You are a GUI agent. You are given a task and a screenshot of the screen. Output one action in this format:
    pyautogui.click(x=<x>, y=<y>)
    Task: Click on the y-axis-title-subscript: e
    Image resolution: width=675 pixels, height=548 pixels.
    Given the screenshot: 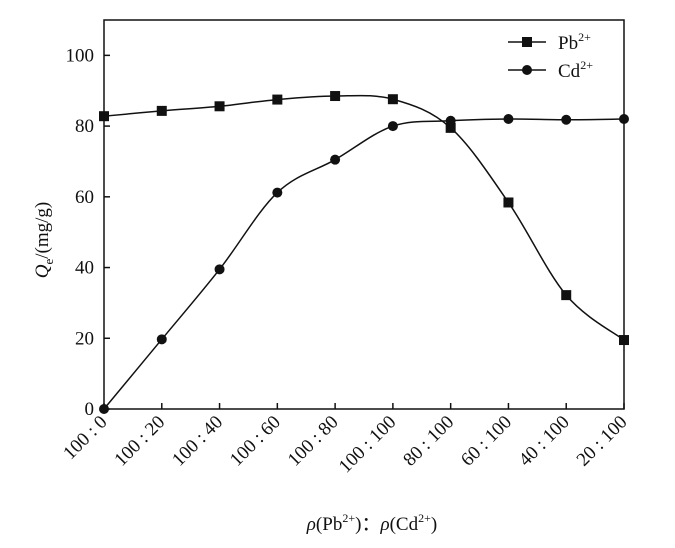 What is the action you would take?
    pyautogui.click(x=48, y=262)
    